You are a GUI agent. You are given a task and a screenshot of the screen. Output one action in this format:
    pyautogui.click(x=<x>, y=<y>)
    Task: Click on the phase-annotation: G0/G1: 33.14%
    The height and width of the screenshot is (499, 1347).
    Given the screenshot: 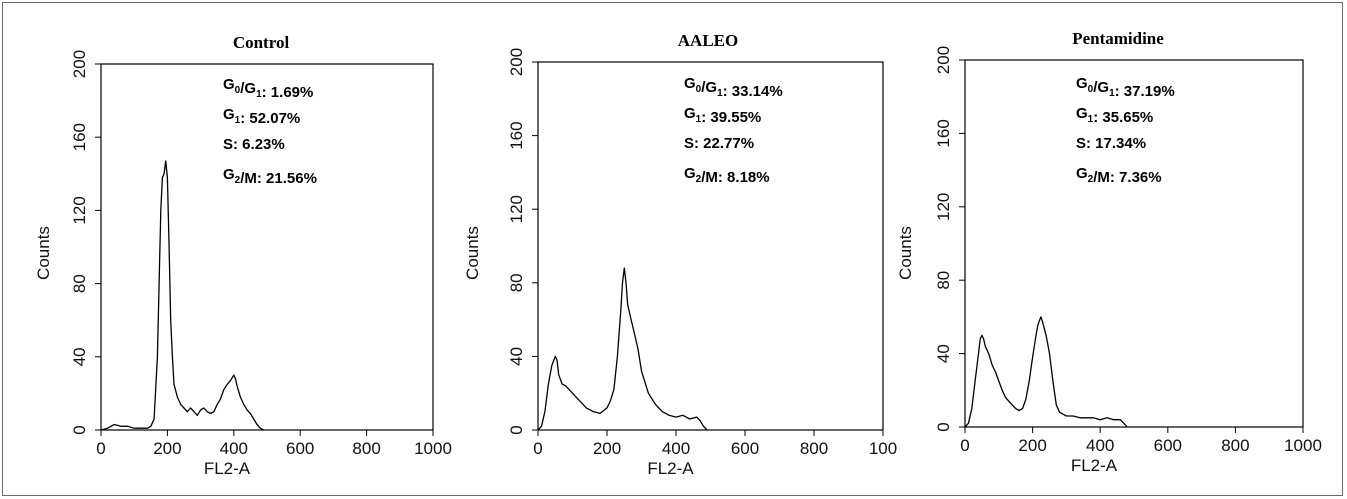 What is the action you would take?
    pyautogui.click(x=733, y=87)
    